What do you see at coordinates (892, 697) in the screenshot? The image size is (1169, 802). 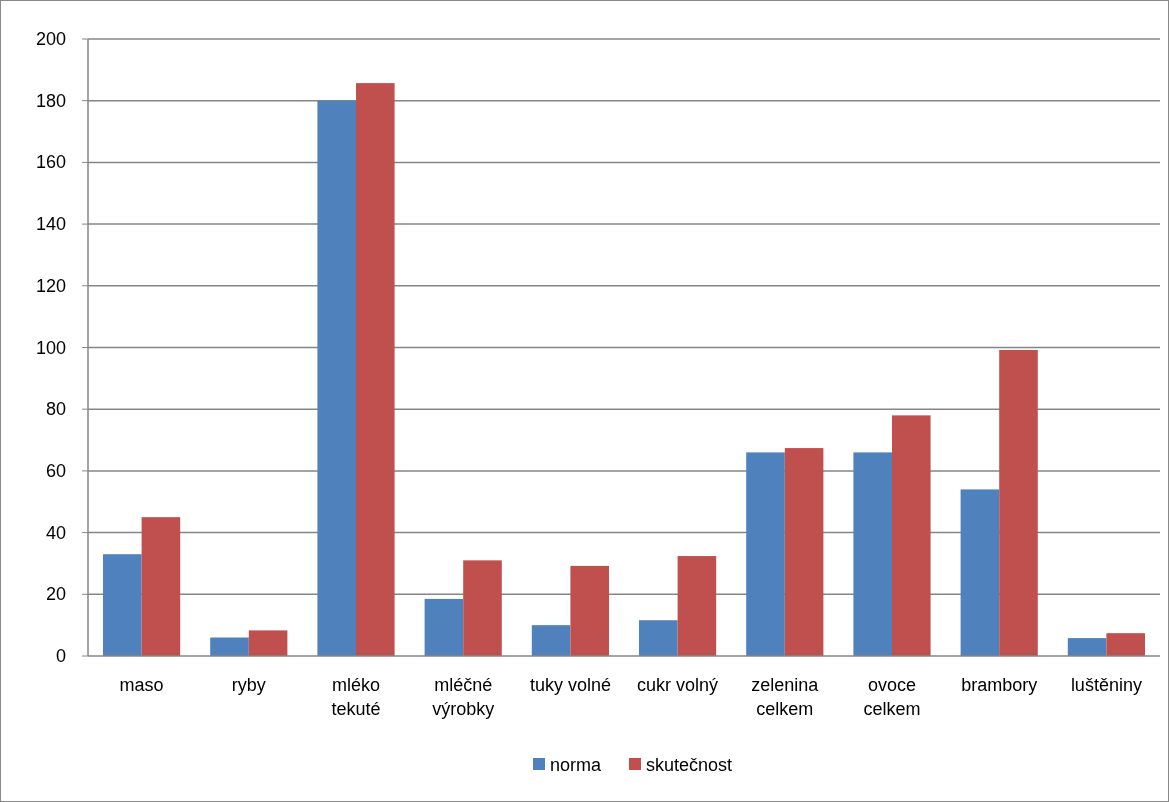 I see `x-tick-label: ovoce celkem` at bounding box center [892, 697].